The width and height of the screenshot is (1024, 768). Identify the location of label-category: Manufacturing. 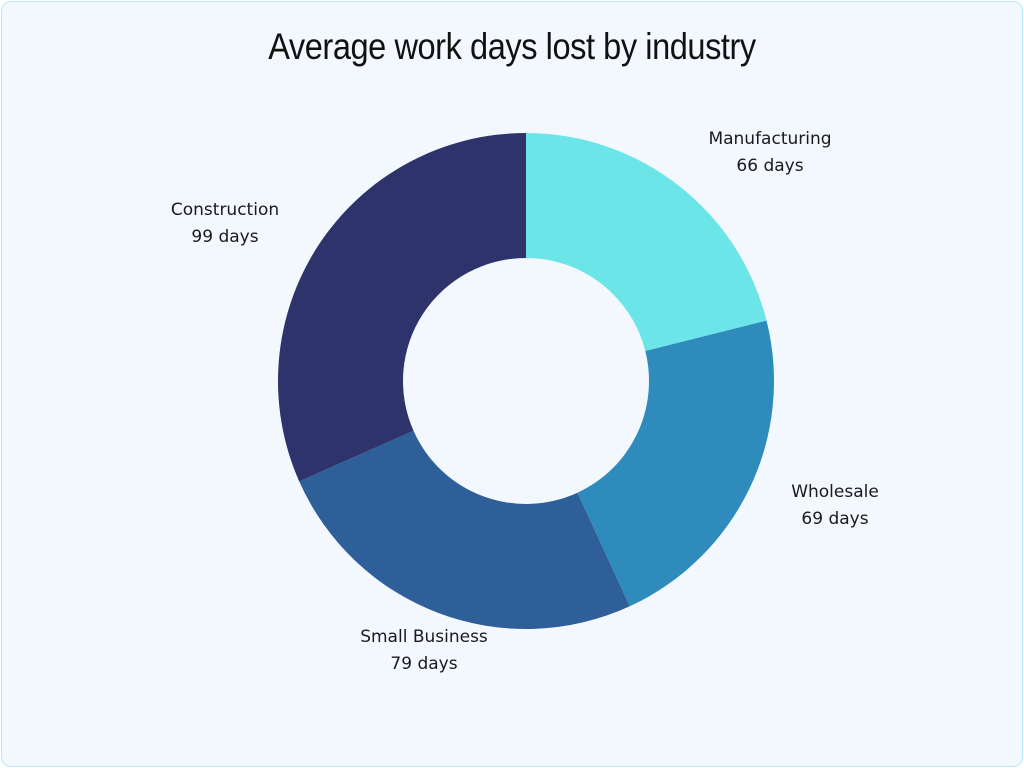
(770, 139).